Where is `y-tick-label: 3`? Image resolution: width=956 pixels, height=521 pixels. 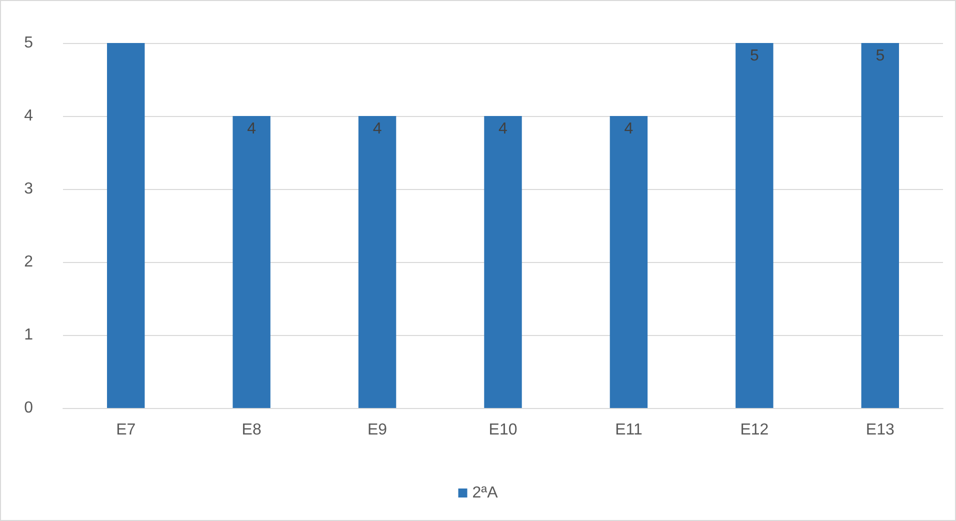 y-tick-label: 3 is located at coordinates (29, 189).